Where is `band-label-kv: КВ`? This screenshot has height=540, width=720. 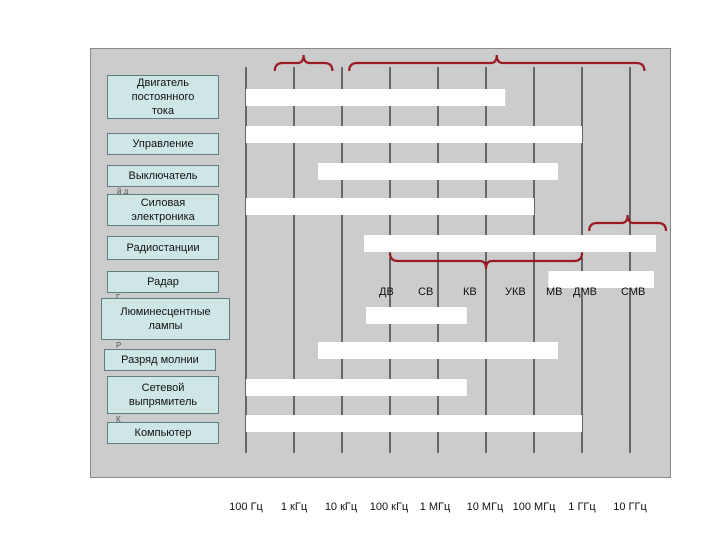 band-label-kv: КВ is located at coordinates (470, 292).